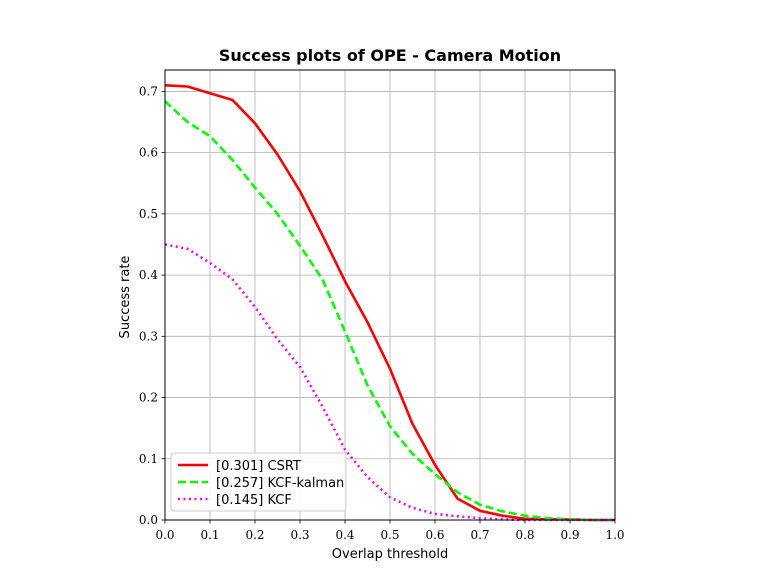  I want to click on legend-box, so click(258, 482).